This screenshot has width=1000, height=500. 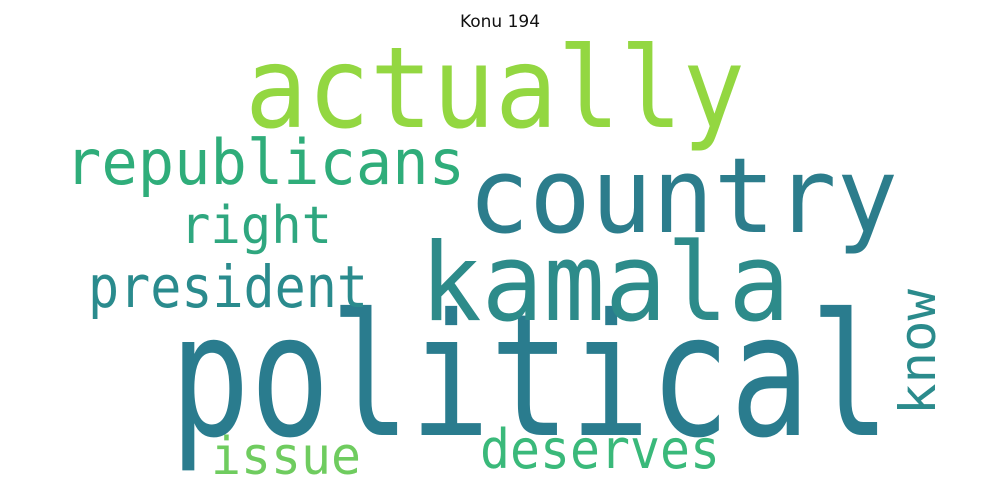 I want to click on word-right: right, so click(x=256, y=226).